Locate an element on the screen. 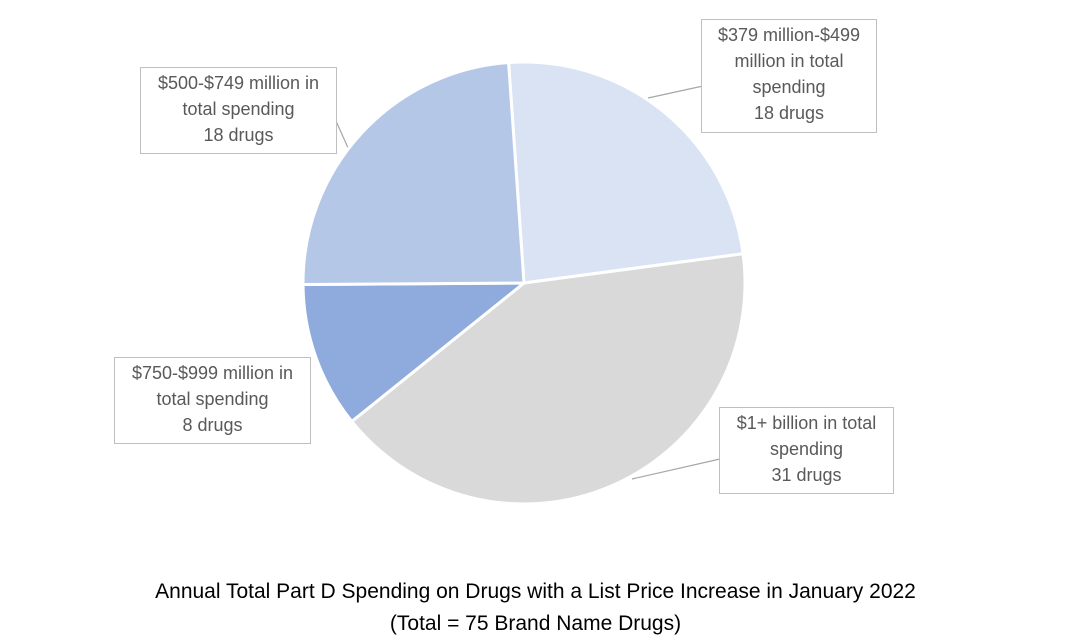 This screenshot has width=1071, height=642. leader-line-b379 is located at coordinates (675, 92).